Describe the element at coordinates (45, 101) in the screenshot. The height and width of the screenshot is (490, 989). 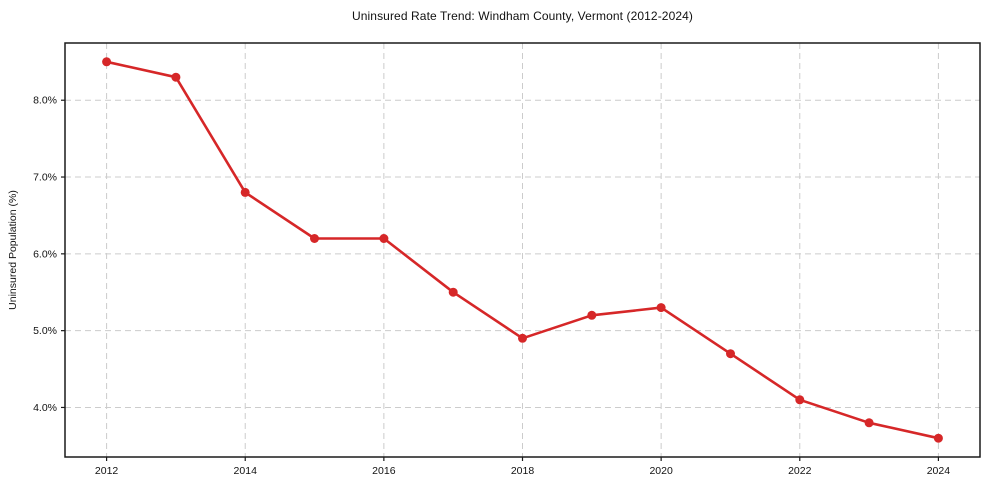
I see `y-tick-label: 8.0%` at that location.